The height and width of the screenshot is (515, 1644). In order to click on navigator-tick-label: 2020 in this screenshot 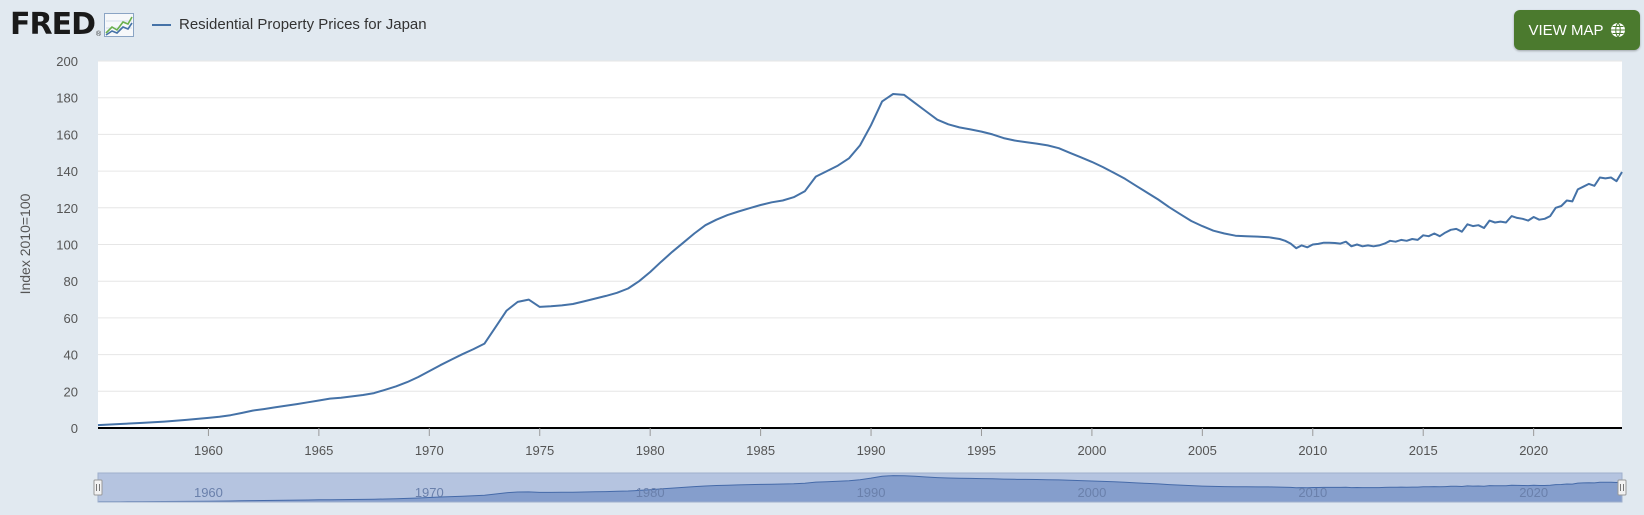, I will do `click(1533, 492)`.